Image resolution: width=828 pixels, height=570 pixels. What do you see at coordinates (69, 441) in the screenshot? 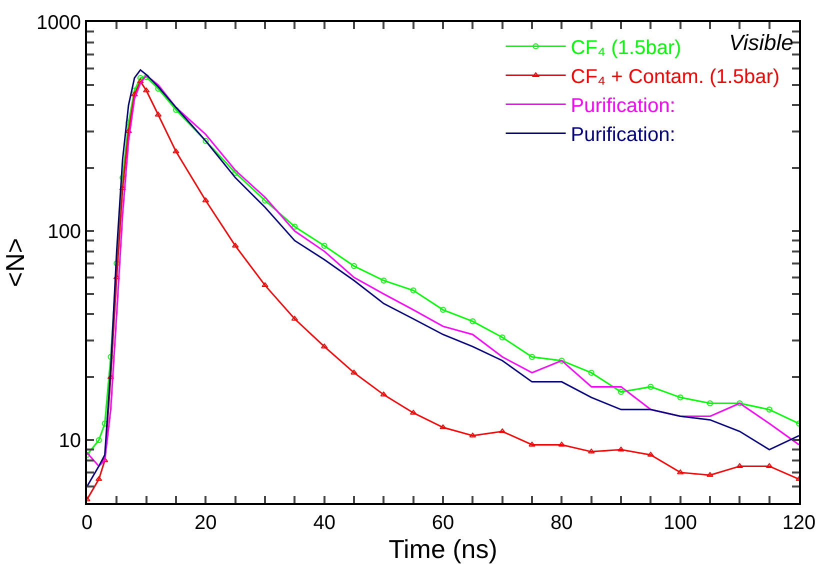
I see `y-tick-label: 10` at bounding box center [69, 441].